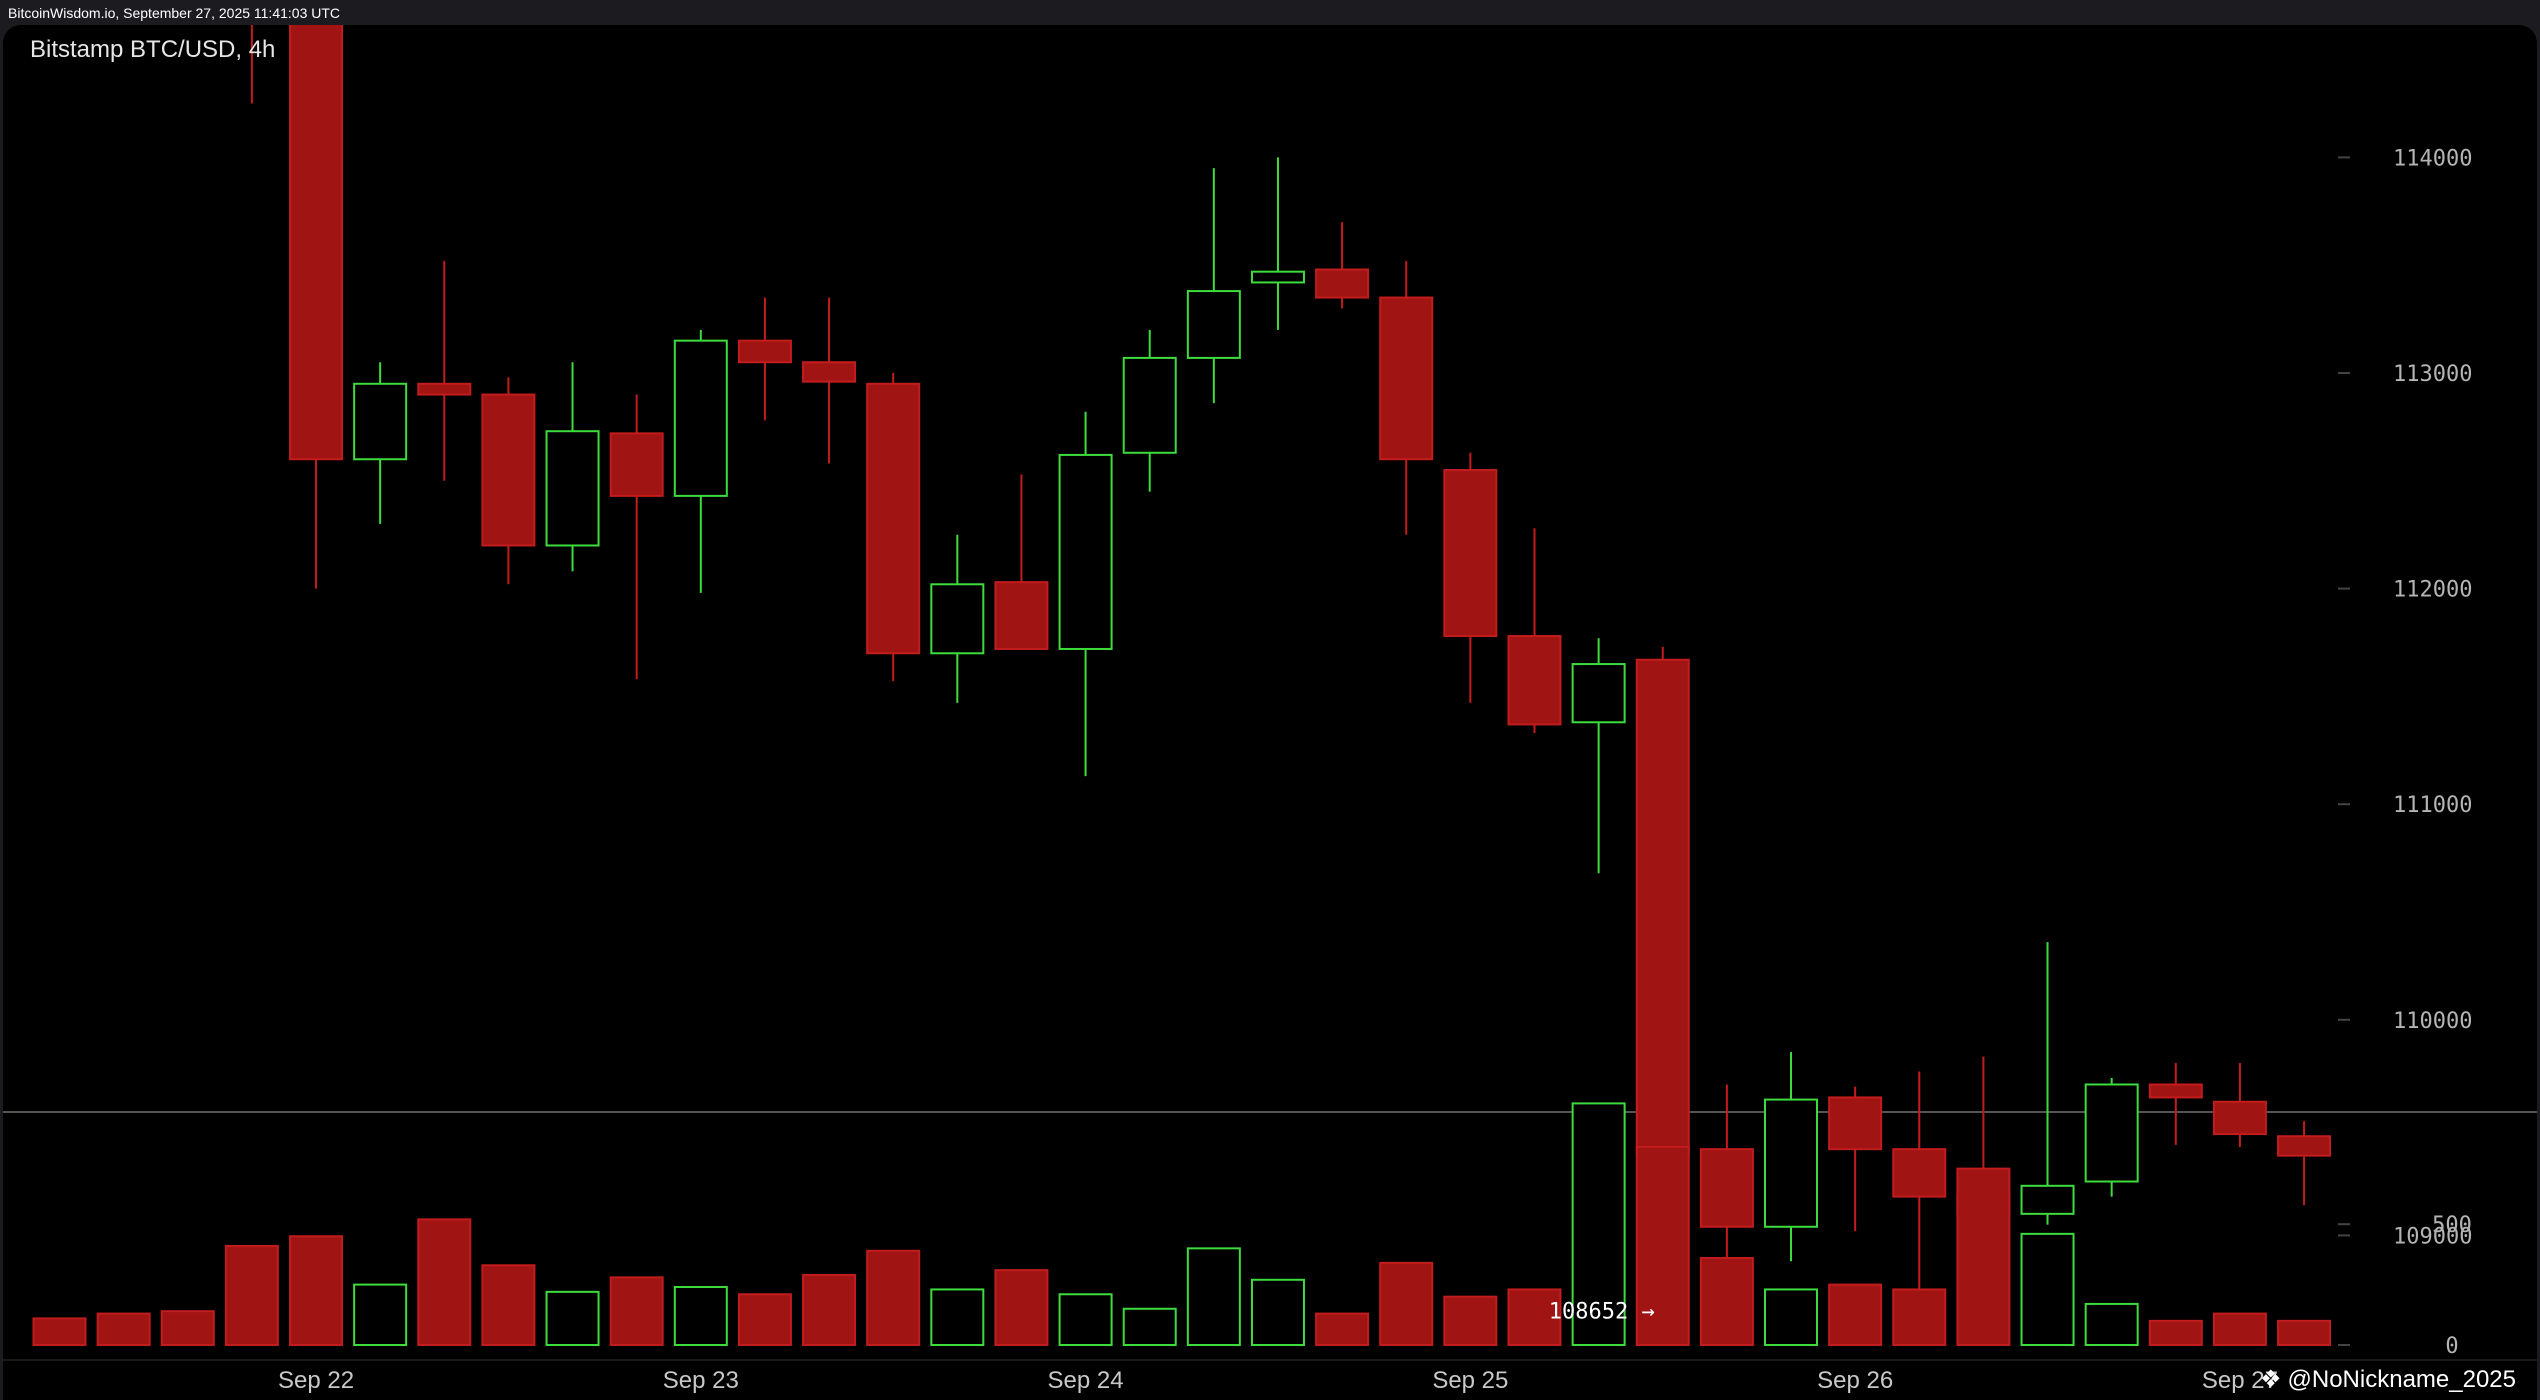  What do you see at coordinates (1470, 1380) in the screenshot?
I see `date-label: Sep 25` at bounding box center [1470, 1380].